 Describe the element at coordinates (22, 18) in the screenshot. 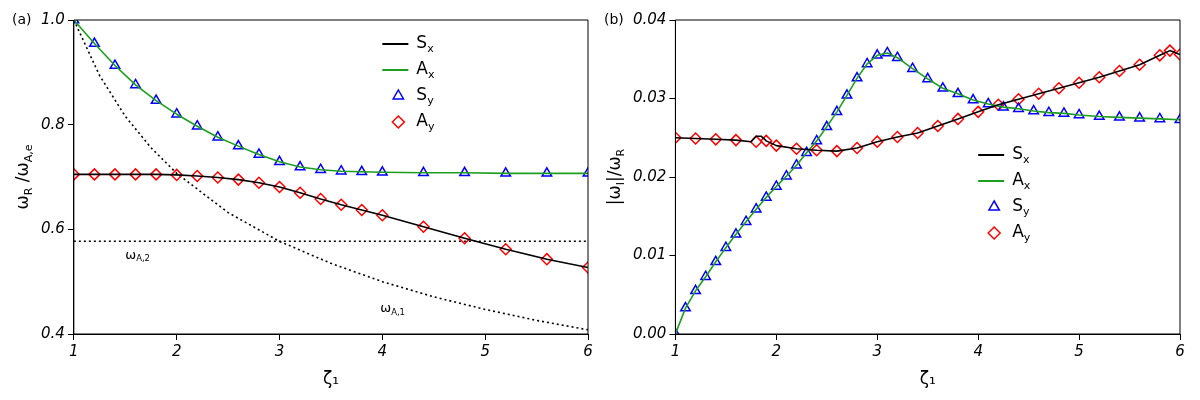

I see `text: (a)` at that location.